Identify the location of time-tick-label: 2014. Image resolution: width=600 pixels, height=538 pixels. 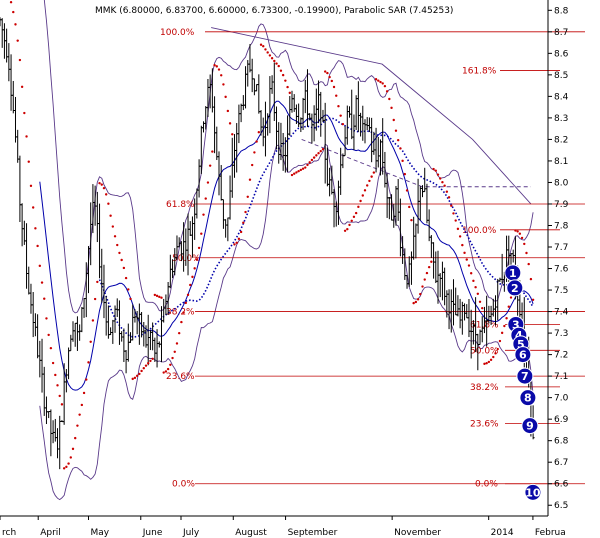
(502, 533).